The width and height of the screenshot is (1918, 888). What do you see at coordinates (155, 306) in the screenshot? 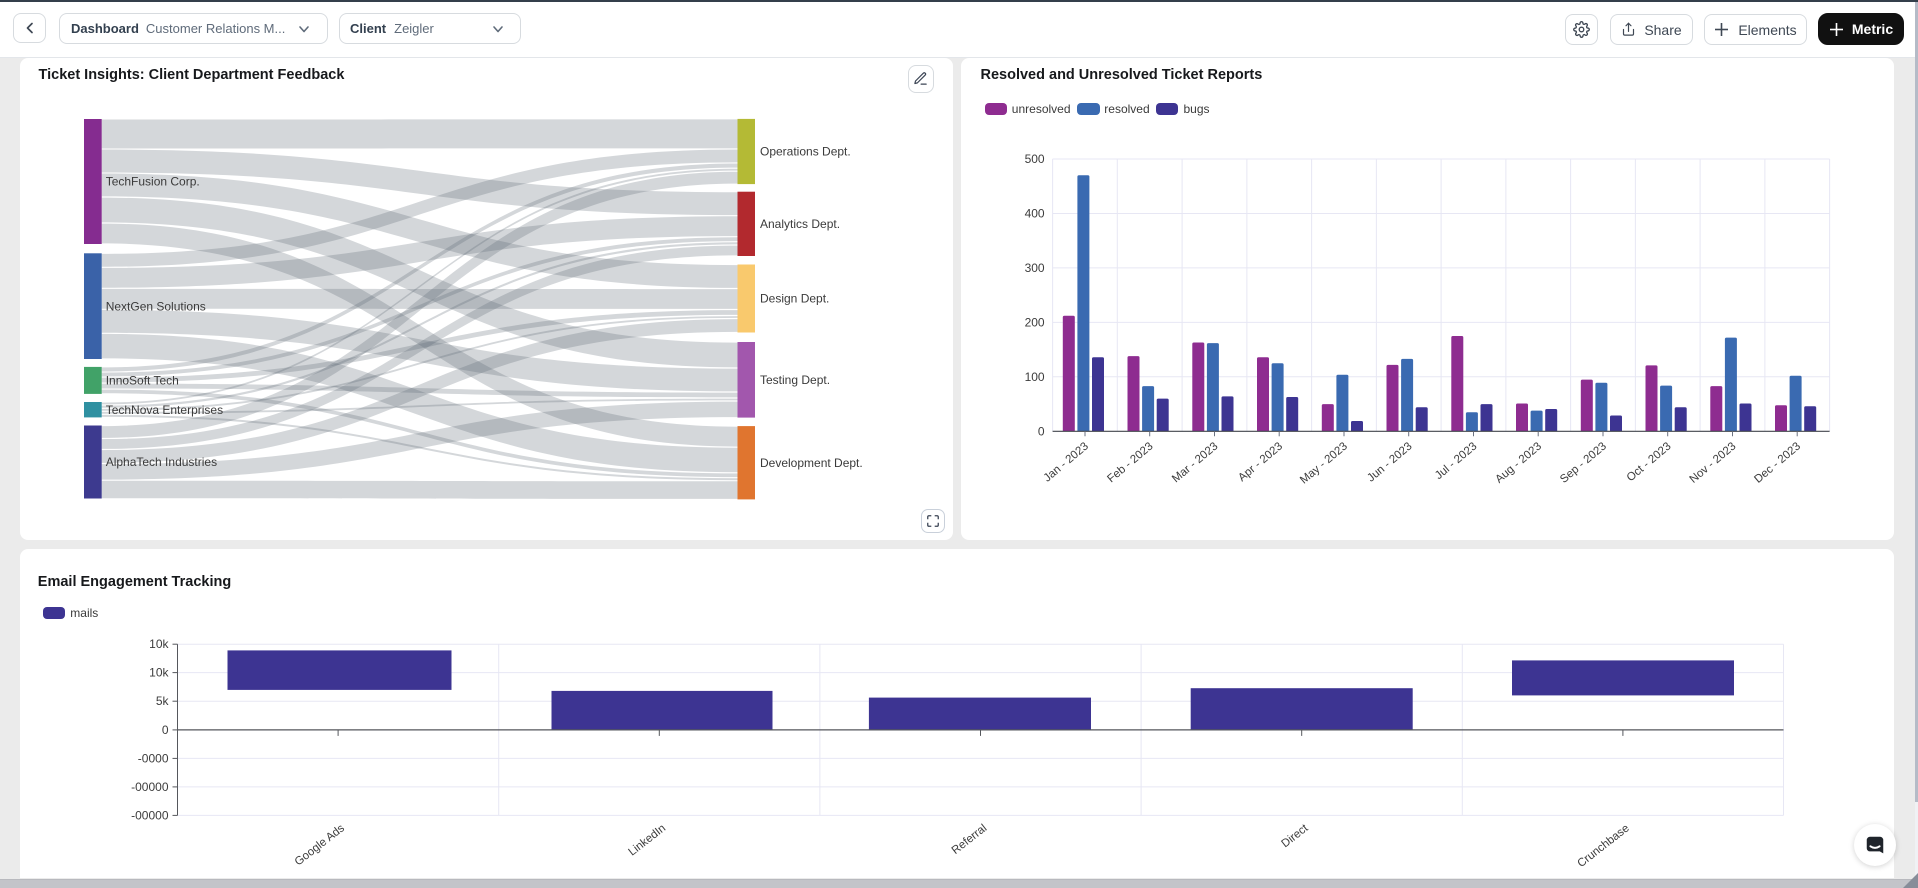
I see `svg-text: NextGen Solutions` at bounding box center [155, 306].